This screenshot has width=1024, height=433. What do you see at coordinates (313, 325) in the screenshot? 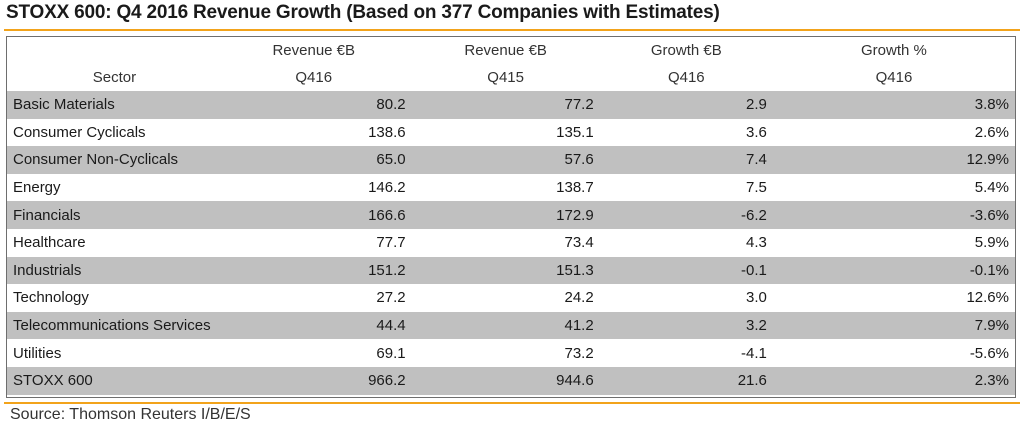
I see `revenue-q416-cell: 44.4` at bounding box center [313, 325].